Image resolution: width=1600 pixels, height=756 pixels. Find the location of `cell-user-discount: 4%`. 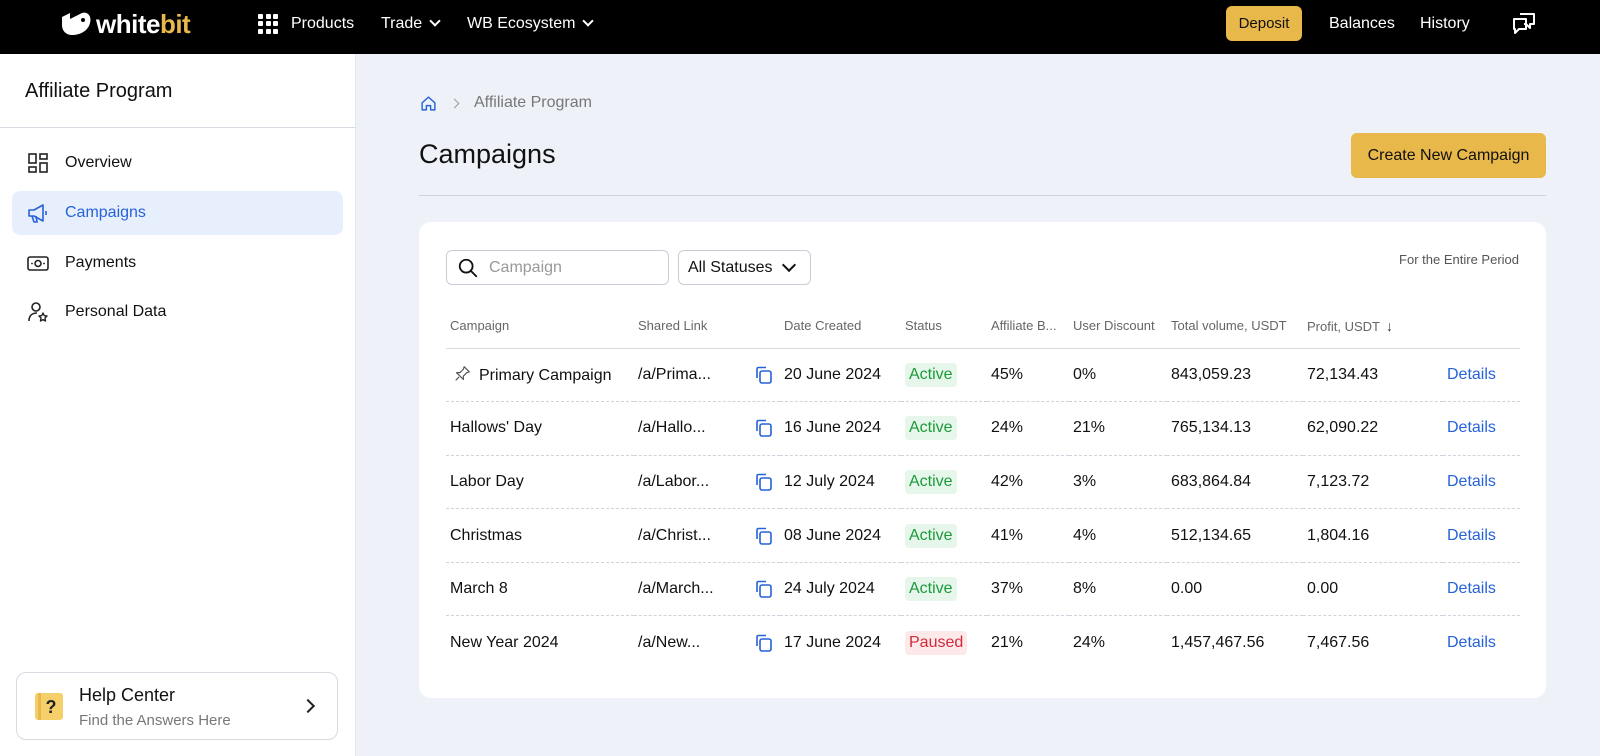

cell-user-discount: 4% is located at coordinates (1118, 535).